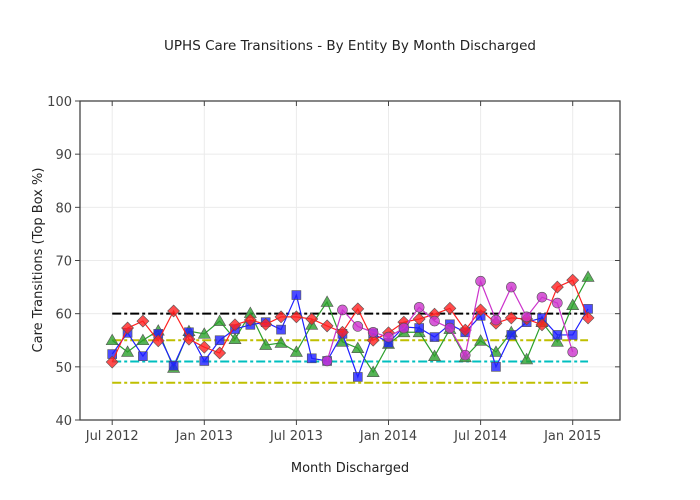 The width and height of the screenshot is (700, 500). What do you see at coordinates (388, 436) in the screenshot?
I see `x-tick-label: Jan 2014` at bounding box center [388, 436].